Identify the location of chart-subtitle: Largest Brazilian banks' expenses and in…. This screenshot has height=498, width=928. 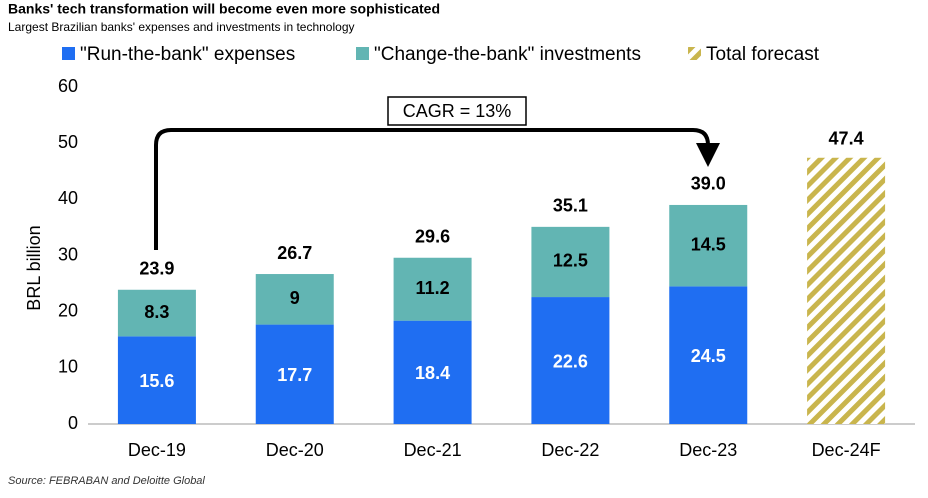
(181, 27).